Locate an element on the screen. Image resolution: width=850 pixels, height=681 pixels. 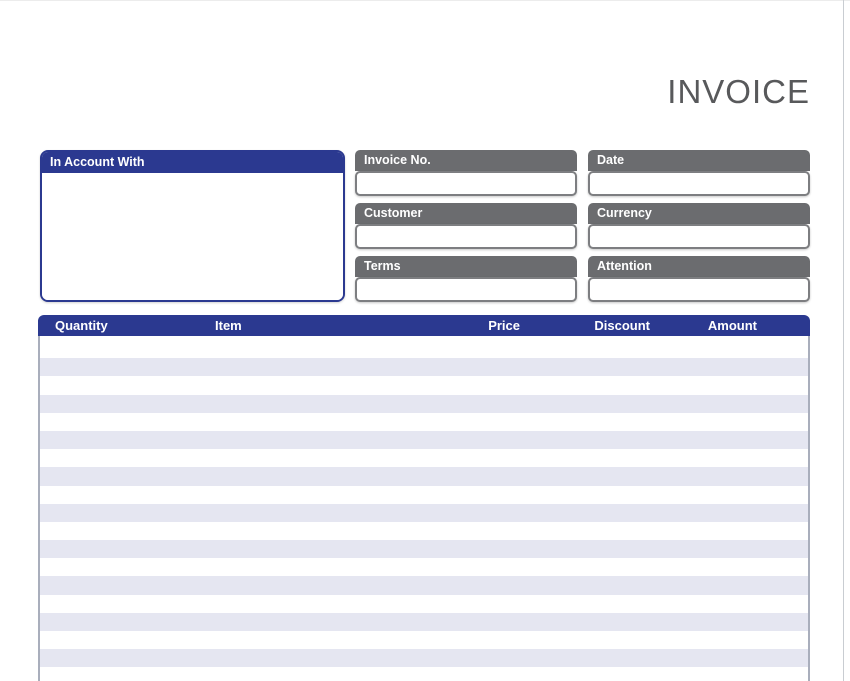
field-customer-input is located at coordinates (466, 236).